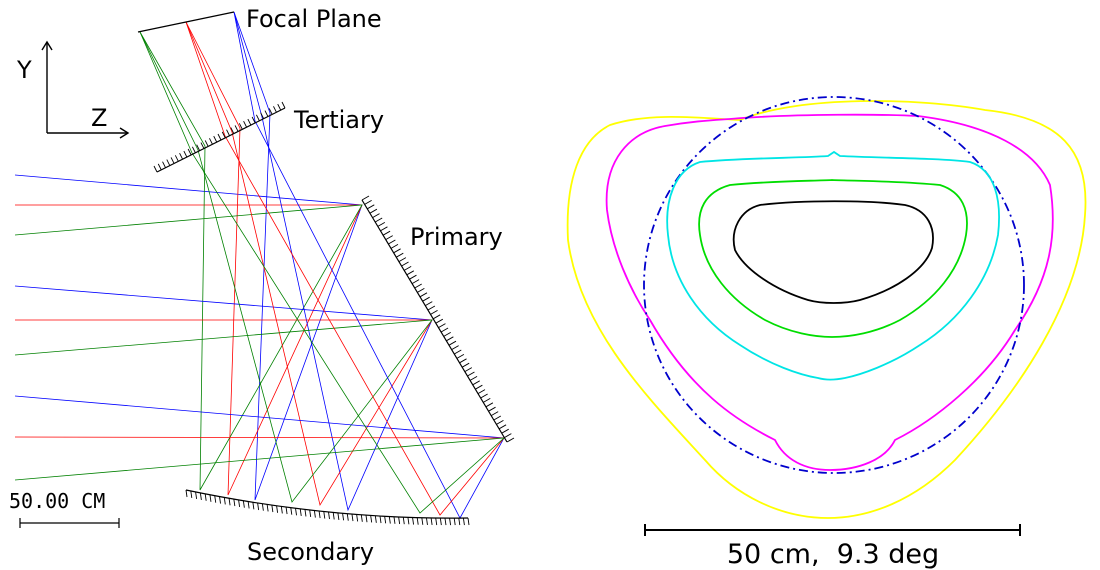 The image size is (1100, 570). I want to click on tertiary-mirror, so click(219, 137).